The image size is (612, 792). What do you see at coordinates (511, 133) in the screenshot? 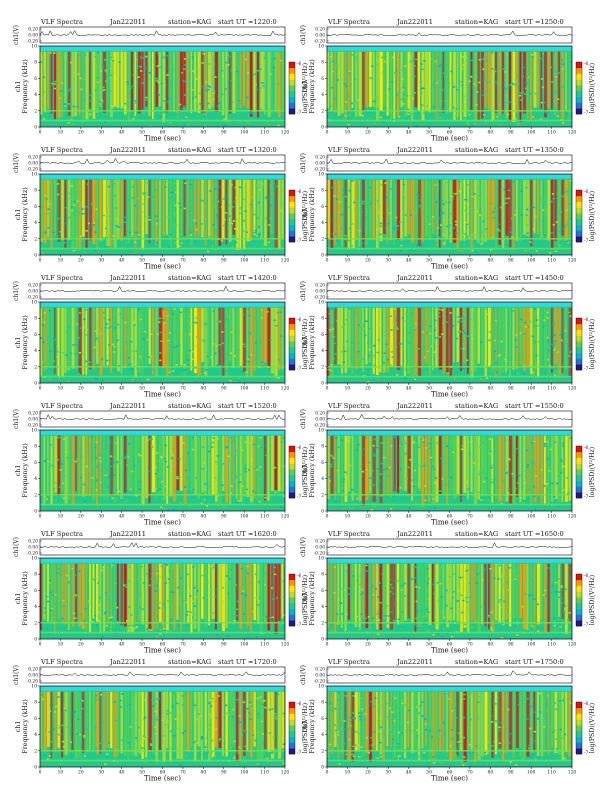
I see `time-tick-label: 90` at bounding box center [511, 133].